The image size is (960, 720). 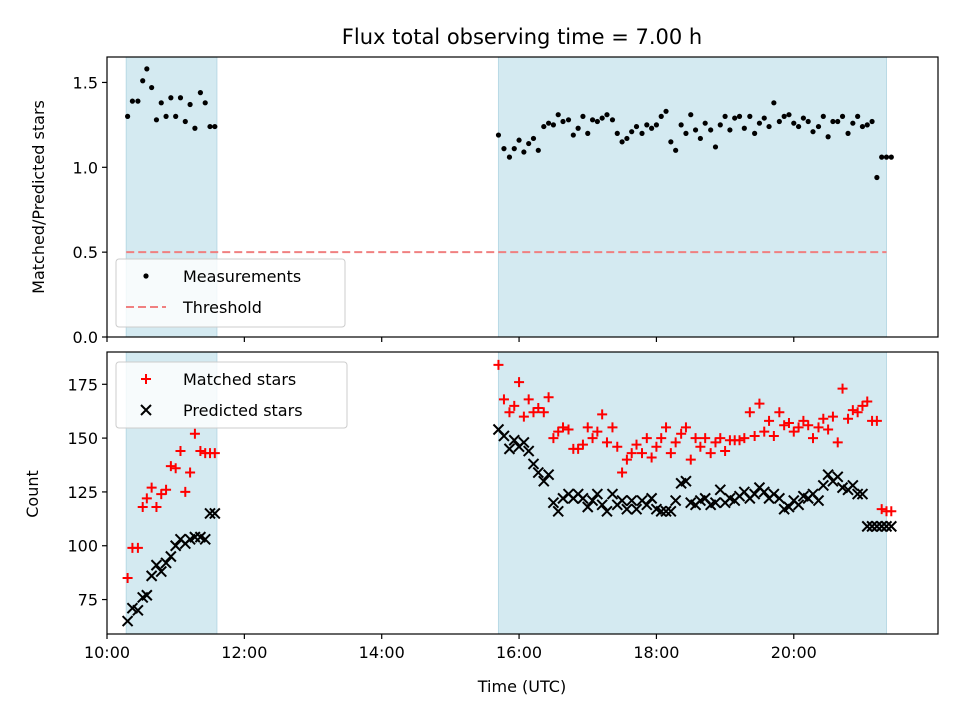 What do you see at coordinates (82, 438) in the screenshot?
I see `bottom-y-tick-label: 150` at bounding box center [82, 438].